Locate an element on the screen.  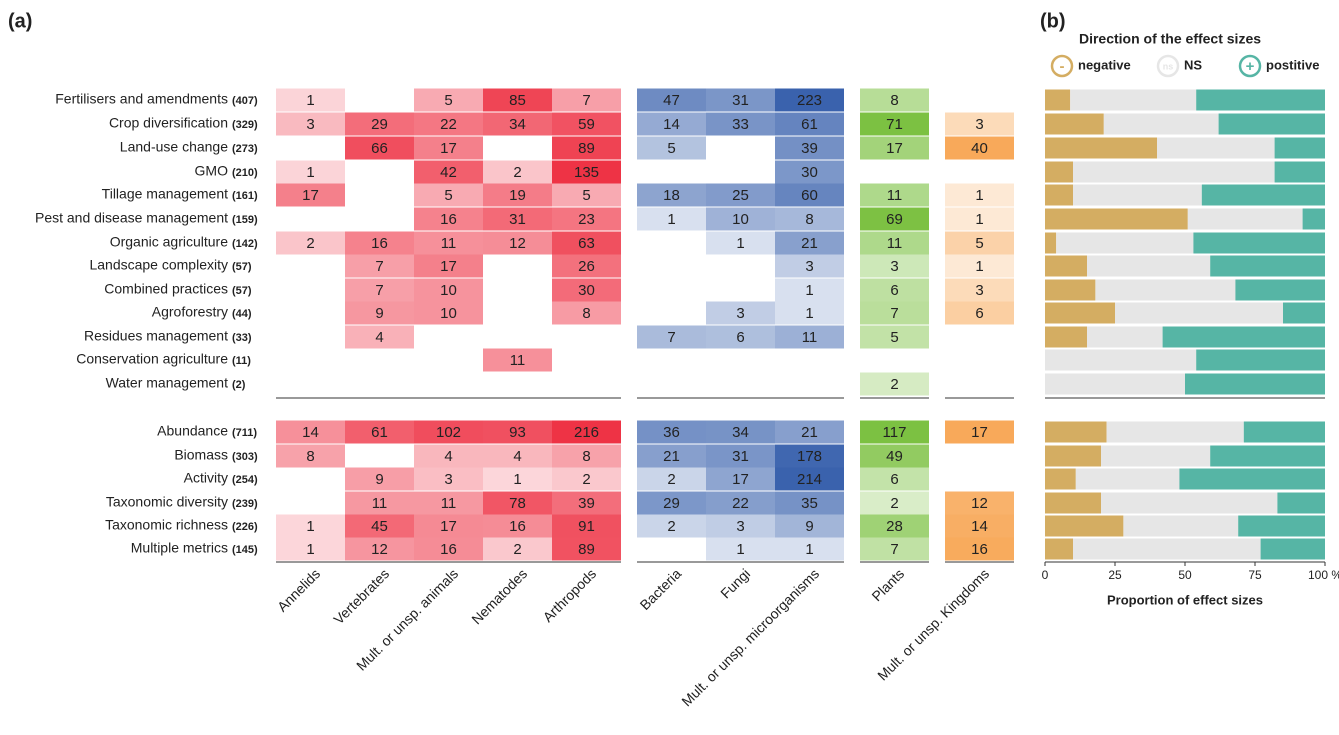
cell-value: 12 is located at coordinates (979, 503).